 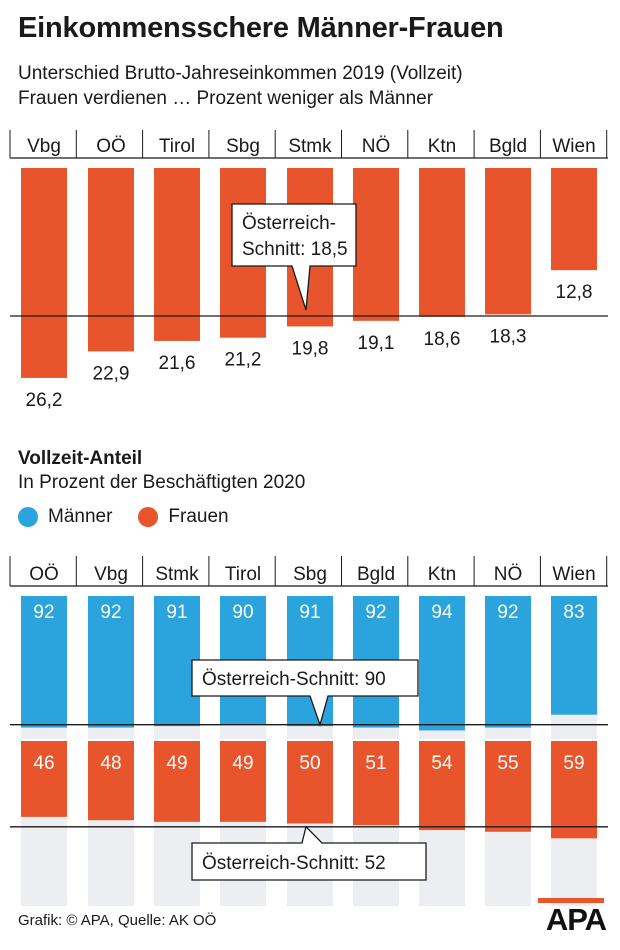 I want to click on men-value-label: 91, so click(x=176, y=612).